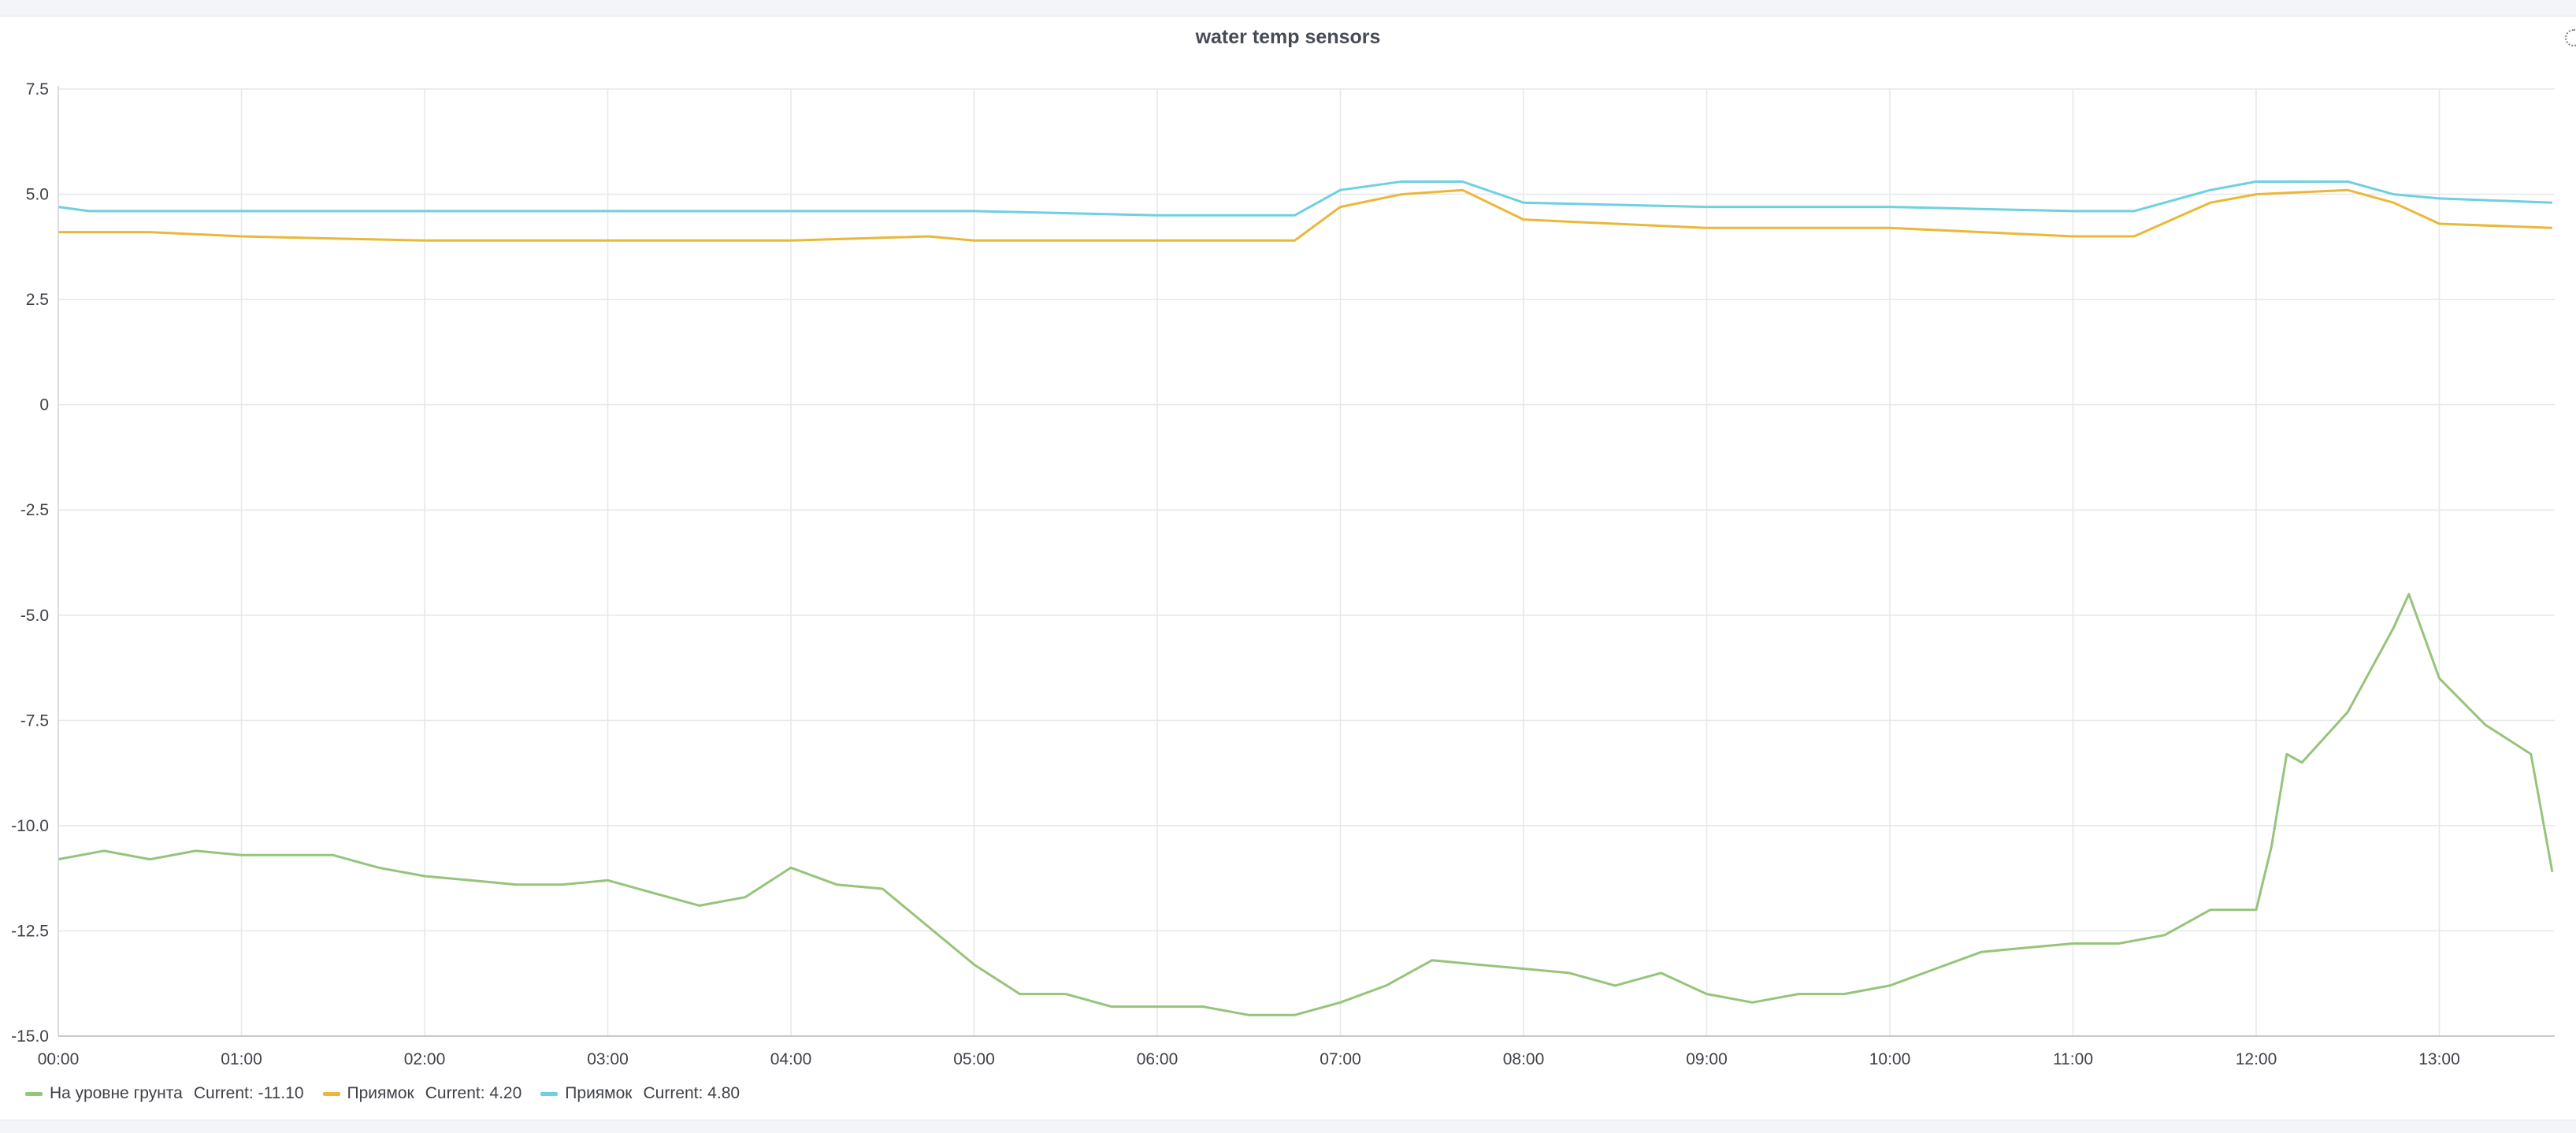 The width and height of the screenshot is (2576, 1133). What do you see at coordinates (248, 1093) in the screenshot?
I see `legend-current-value: Current: -11.10` at bounding box center [248, 1093].